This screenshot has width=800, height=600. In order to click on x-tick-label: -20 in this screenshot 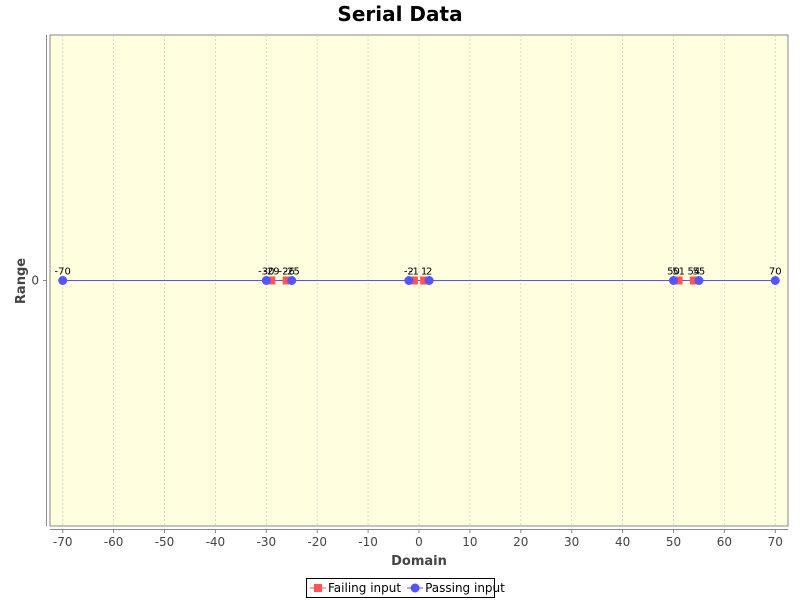, I will do `click(317, 542)`.